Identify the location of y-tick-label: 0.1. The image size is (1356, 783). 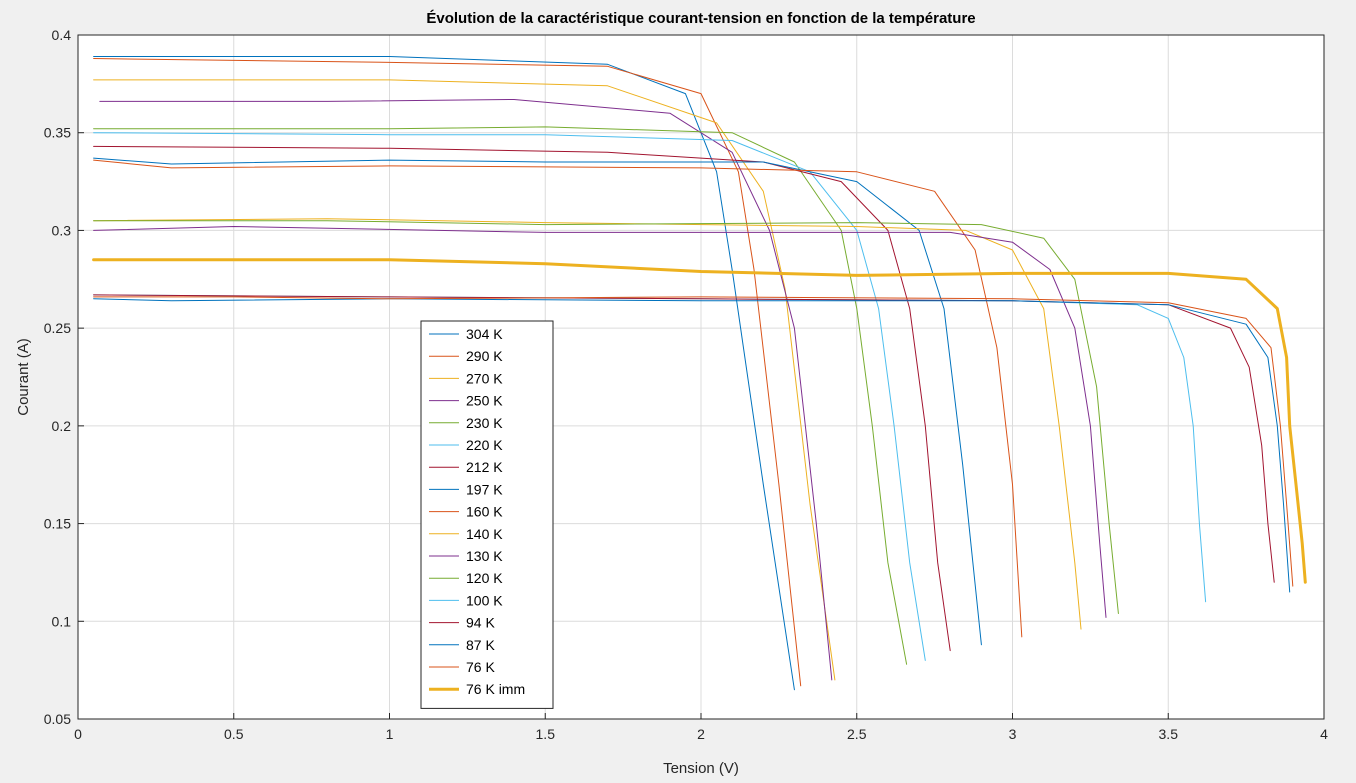
(62, 621).